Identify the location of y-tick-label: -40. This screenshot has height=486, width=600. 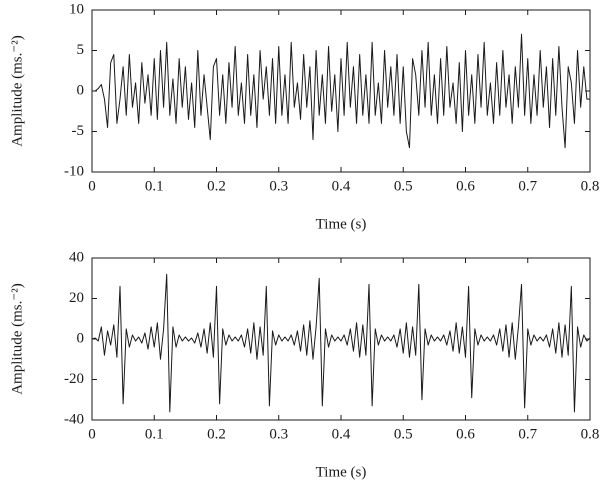
(74, 419).